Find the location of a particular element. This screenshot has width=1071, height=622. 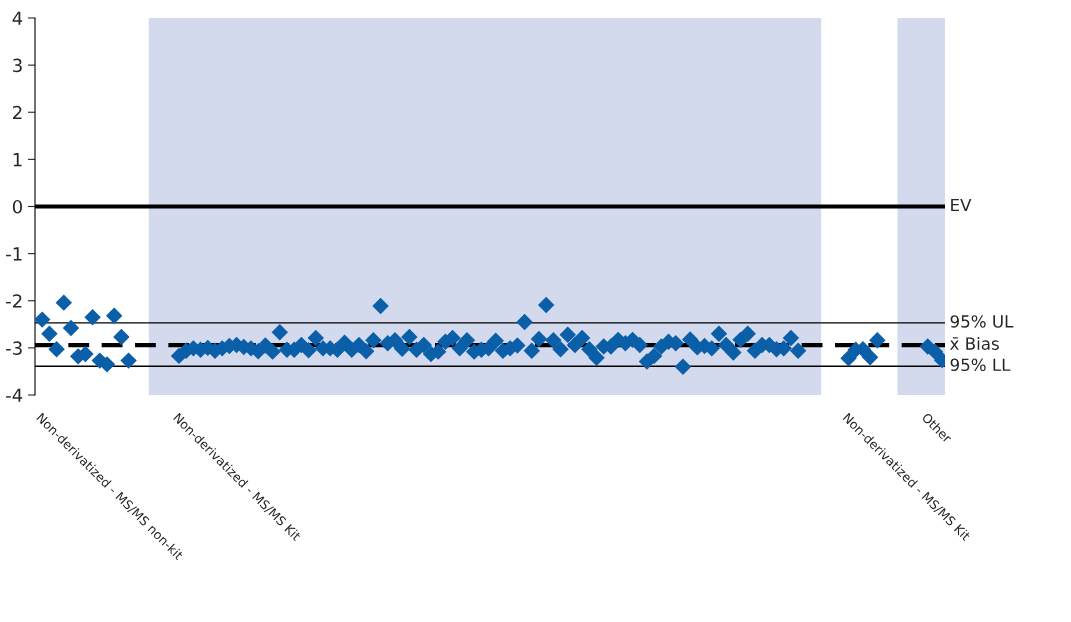

y-tick-label: 1 is located at coordinates (17, 160).